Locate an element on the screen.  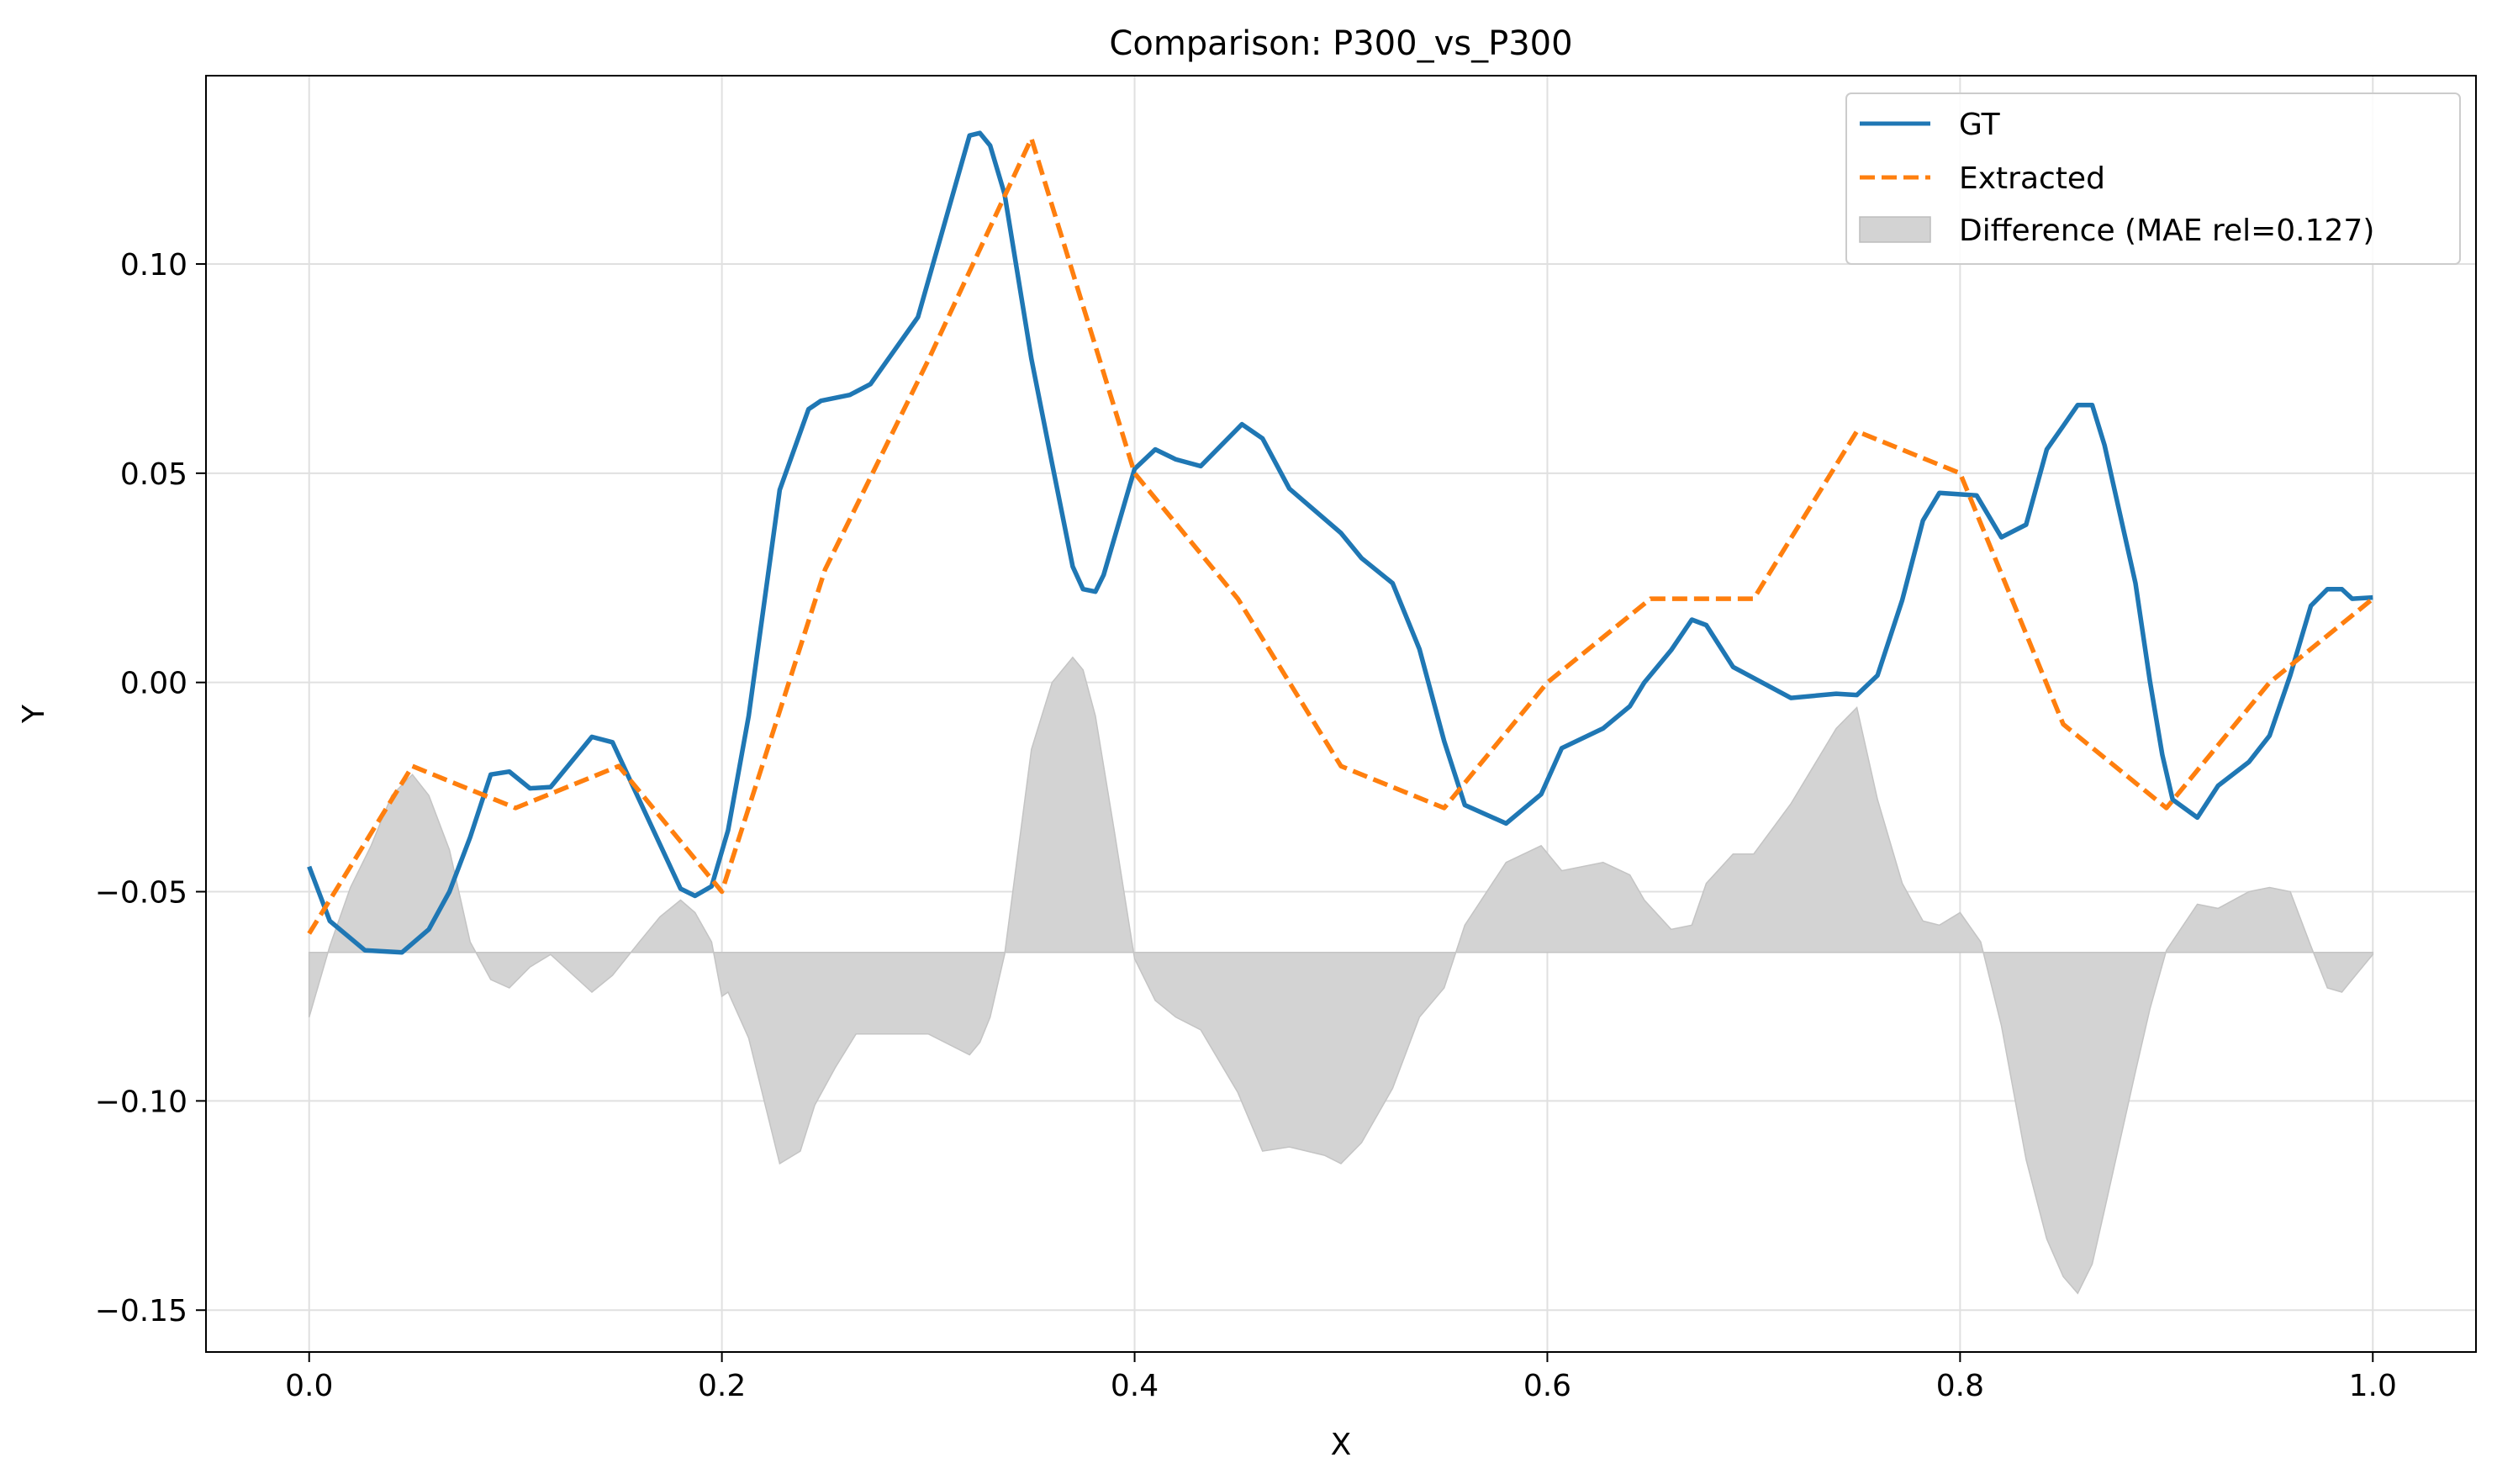
y-tick-label: 0.05 is located at coordinates (153, 474).